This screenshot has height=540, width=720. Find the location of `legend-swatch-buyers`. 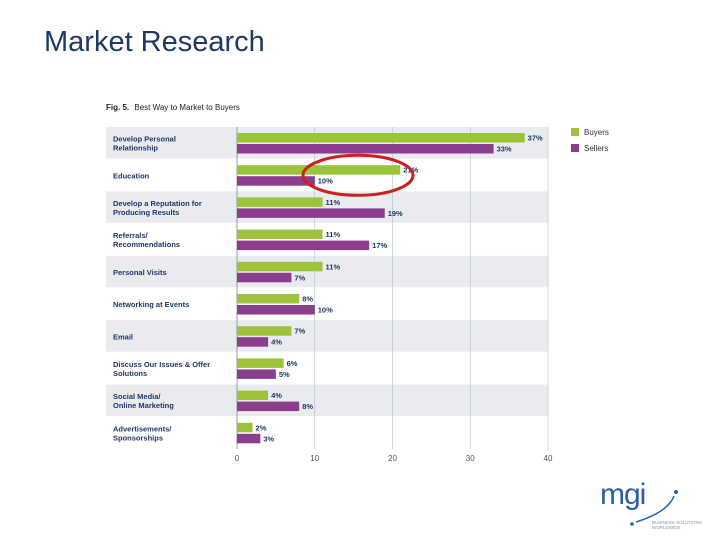

legend-swatch-buyers is located at coordinates (575, 132).